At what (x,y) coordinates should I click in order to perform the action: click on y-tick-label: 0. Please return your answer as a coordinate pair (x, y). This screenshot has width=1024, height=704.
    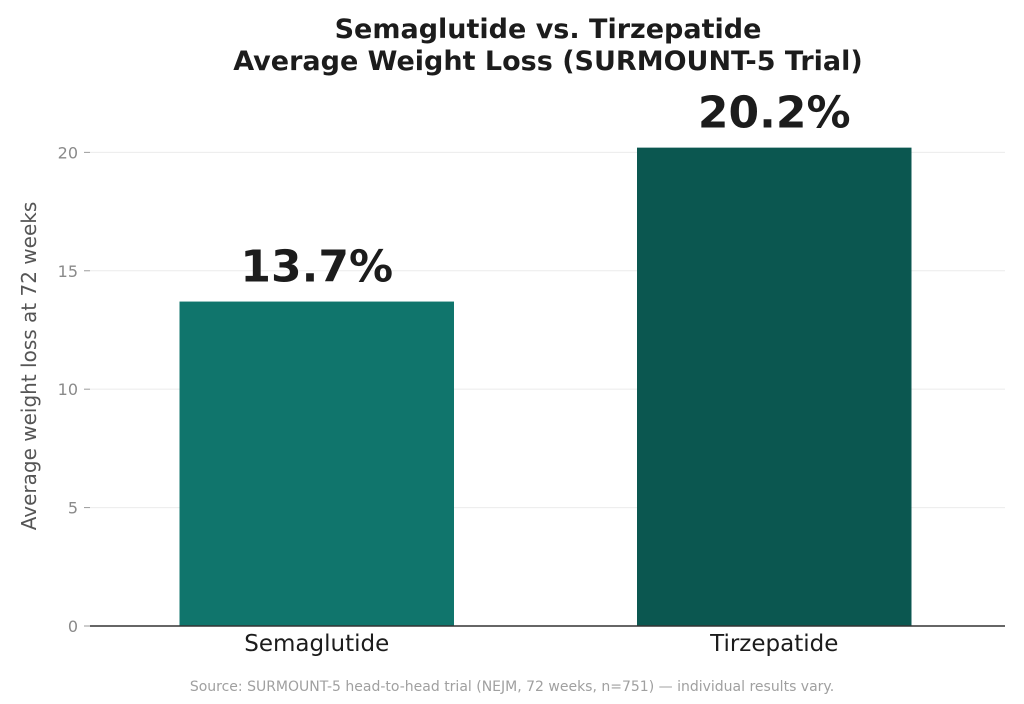
    Looking at the image, I should click on (73, 626).